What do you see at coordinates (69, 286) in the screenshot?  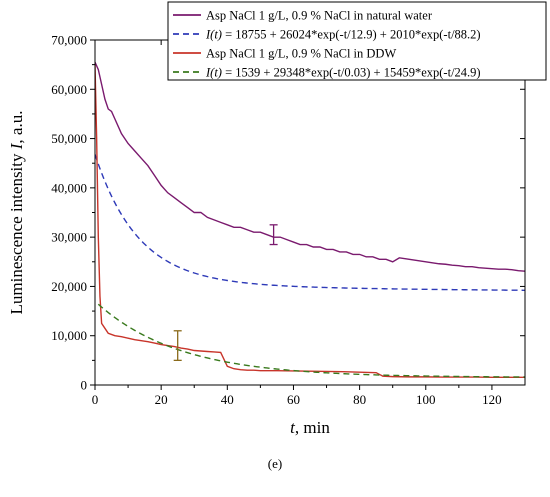 I see `y-tick-label: 20,000` at bounding box center [69, 286].